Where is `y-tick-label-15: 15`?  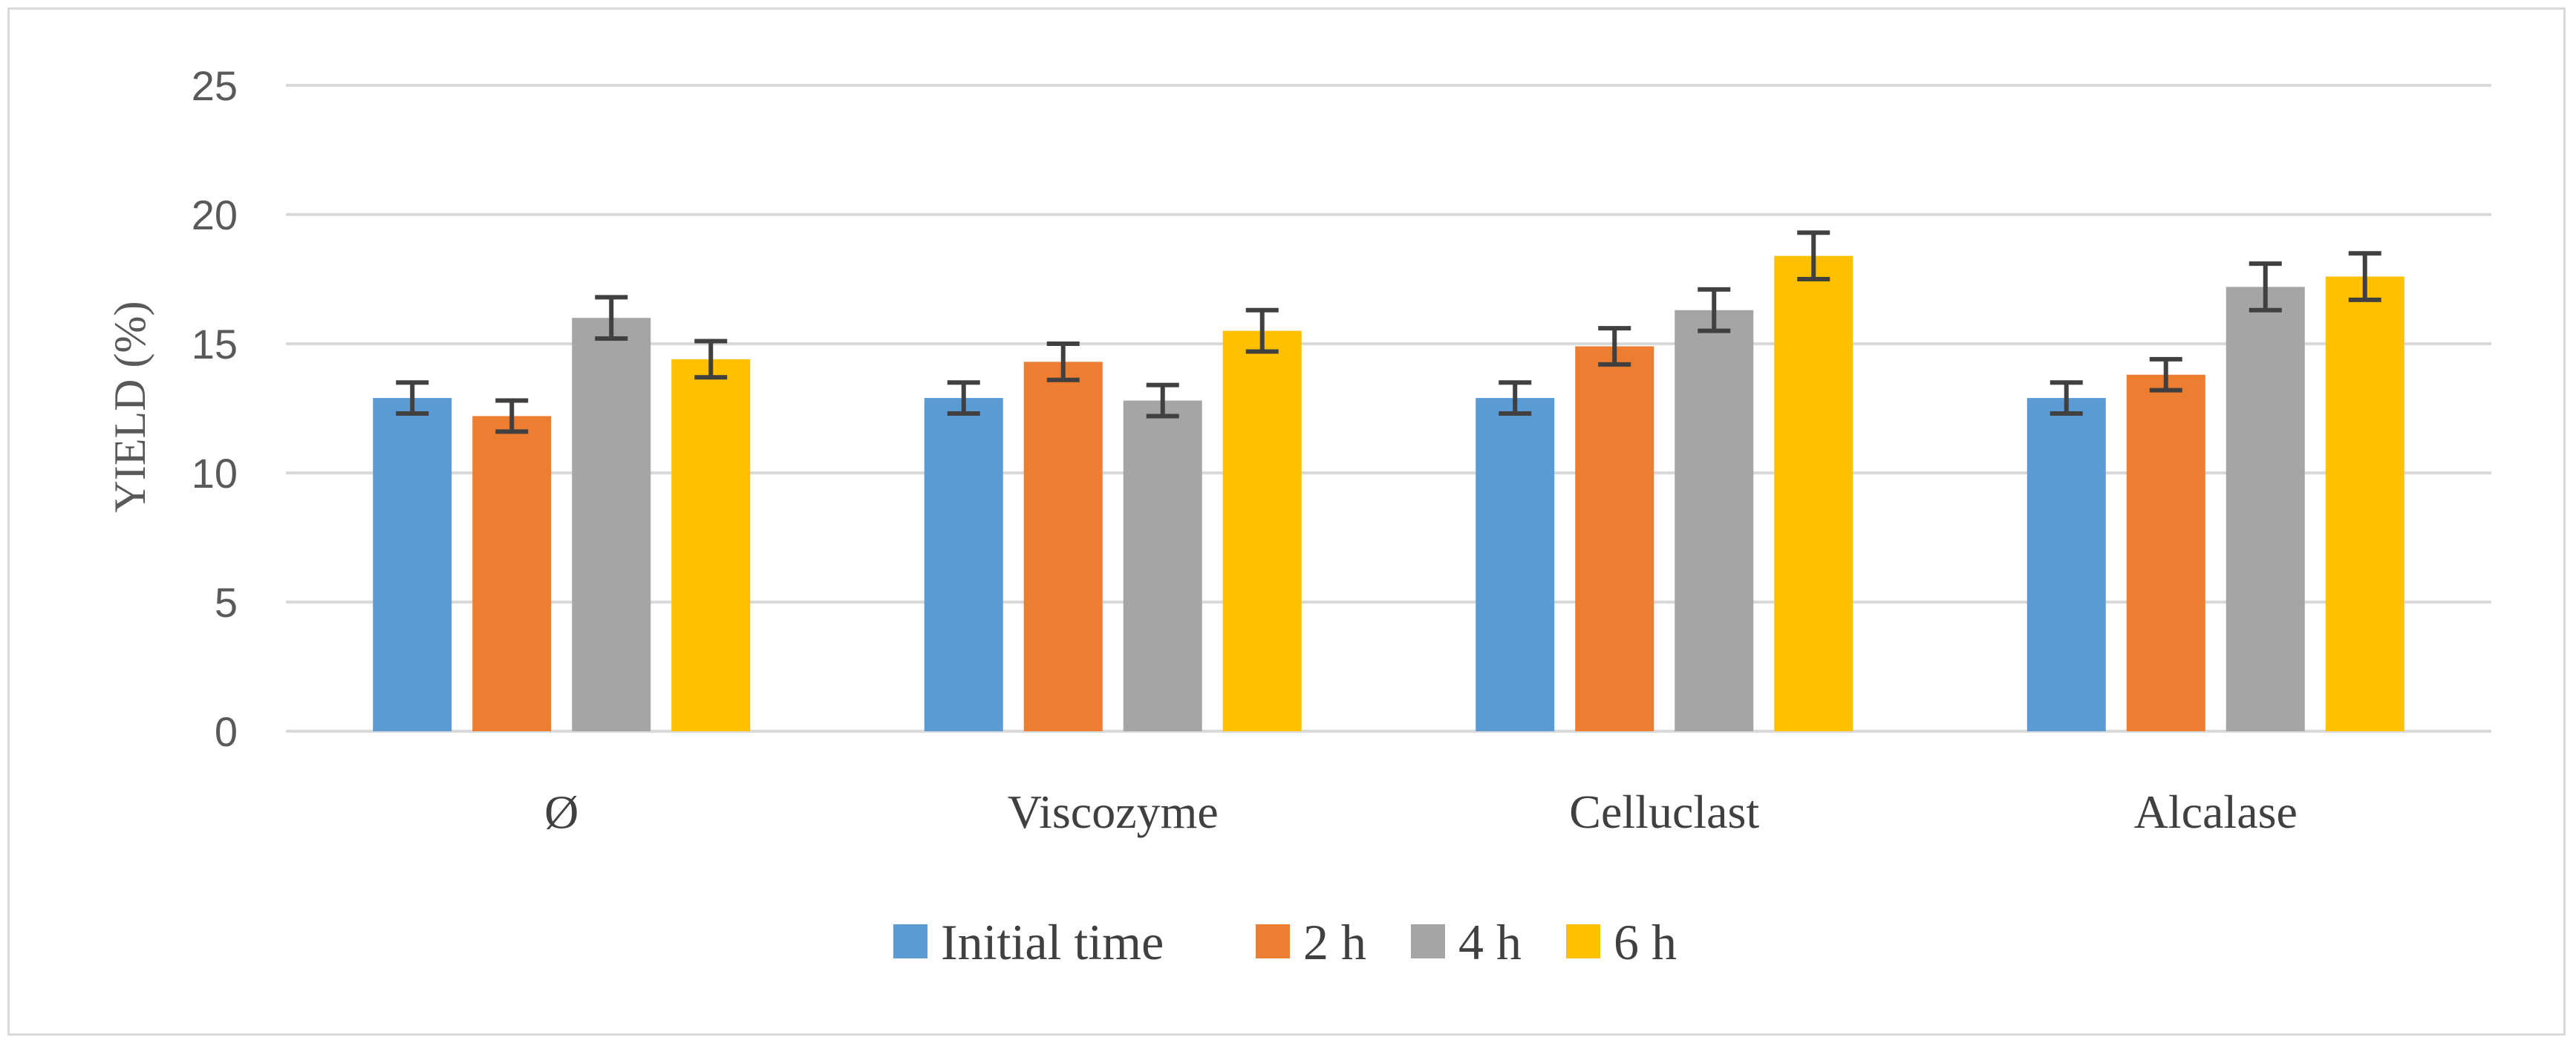 y-tick-label-15: 15 is located at coordinates (215, 344).